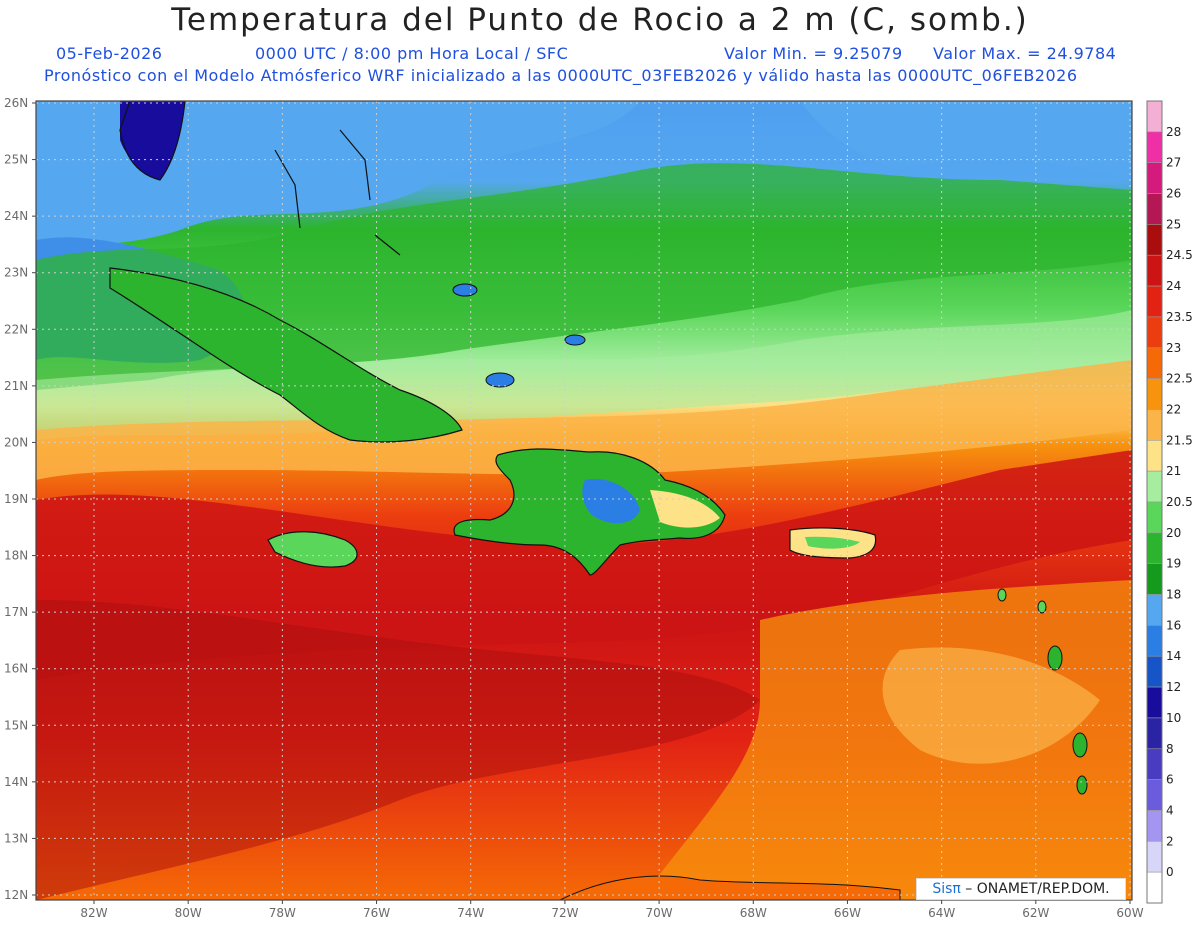  I want to click on colorbar-label: 18, so click(1173, 595).